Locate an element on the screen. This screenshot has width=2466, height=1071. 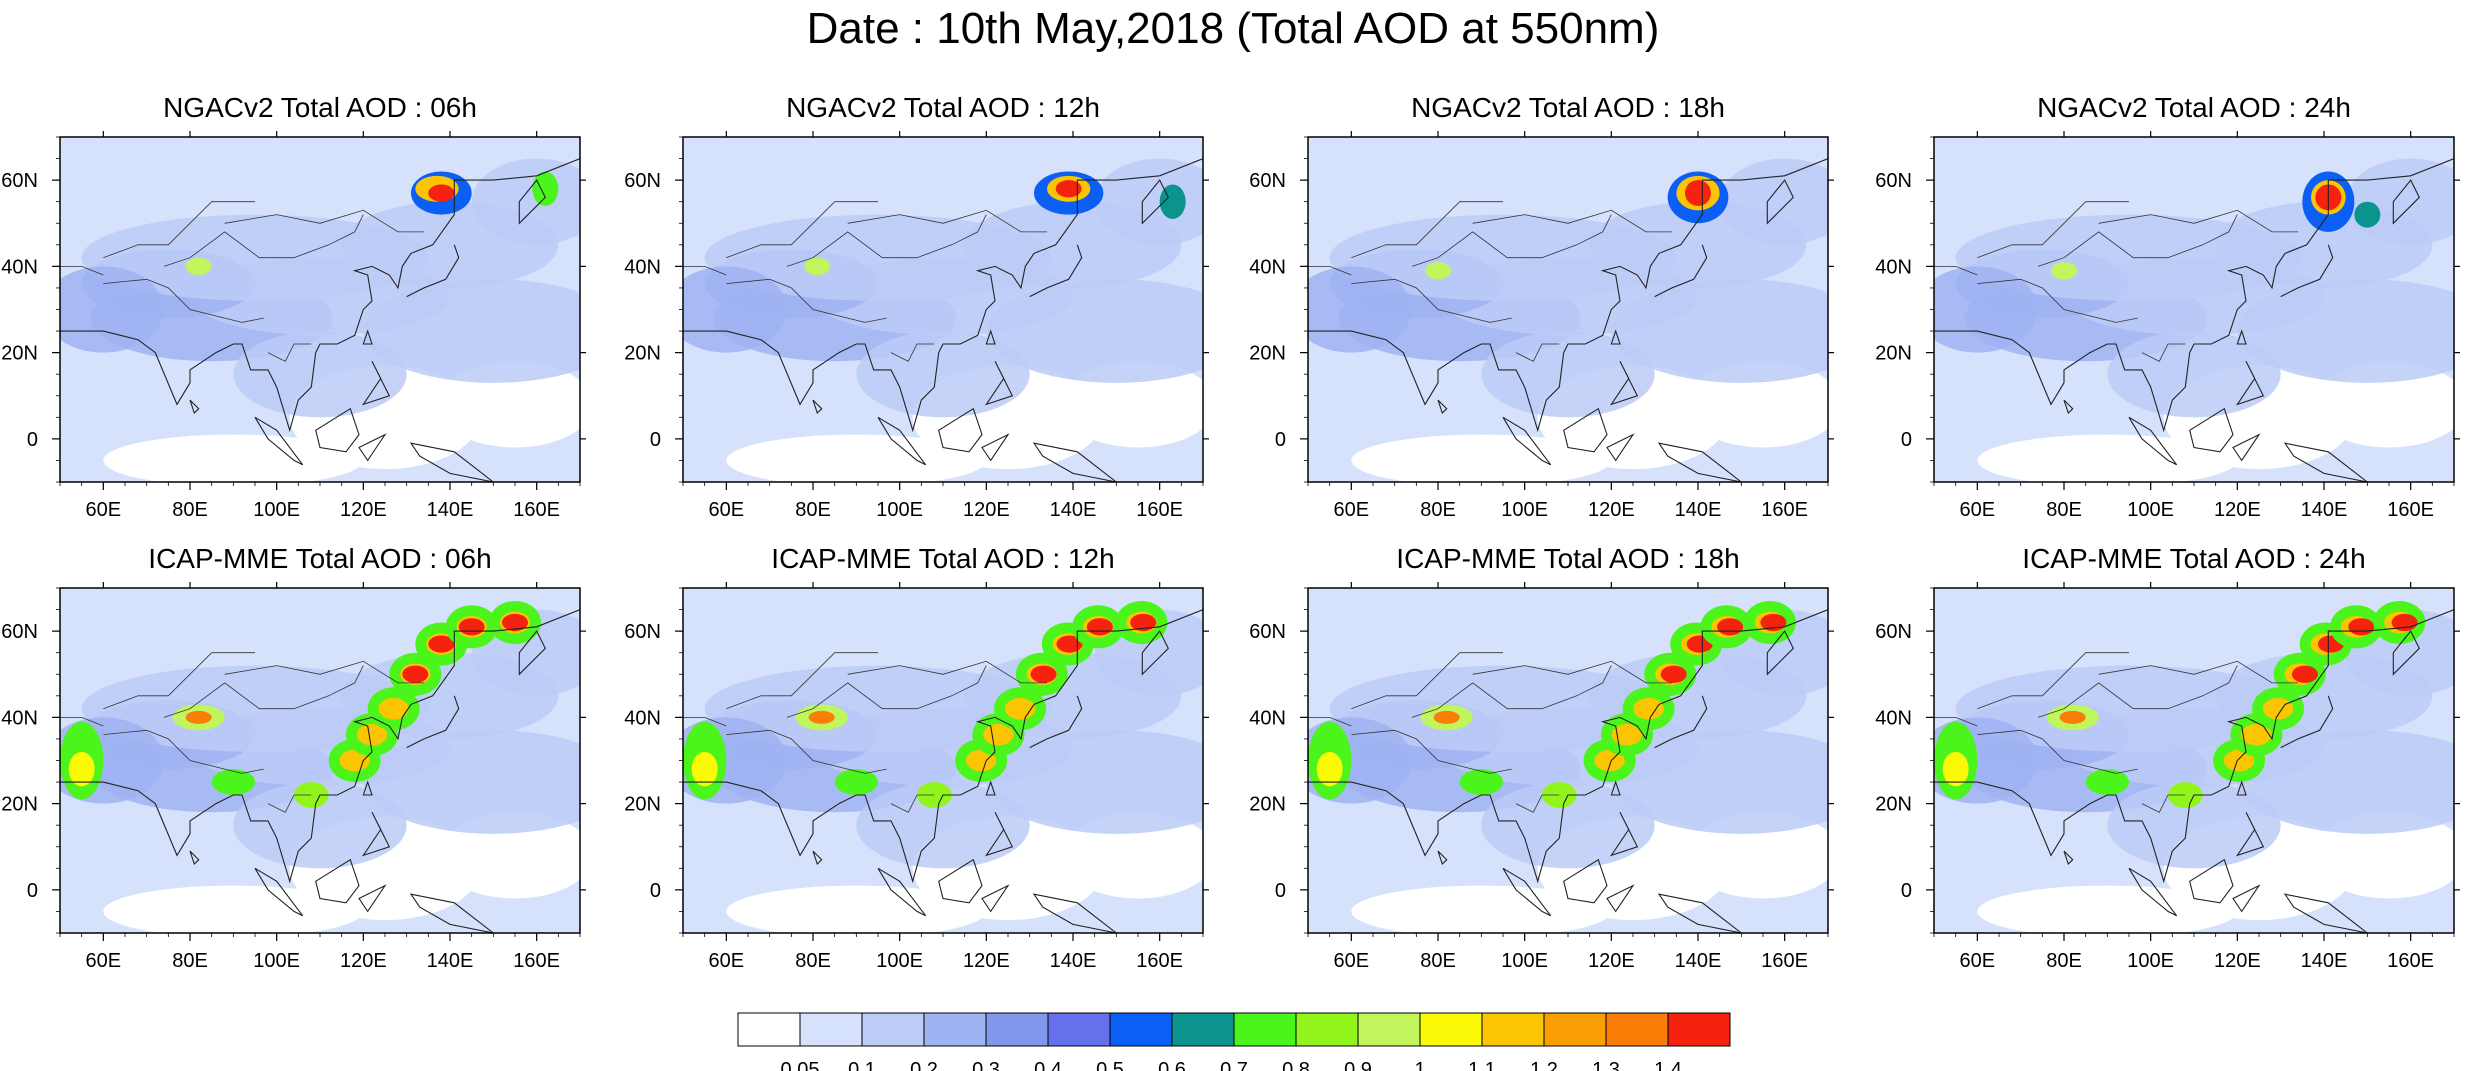
colorbar-label: 1.2 is located at coordinates (1544, 1065).